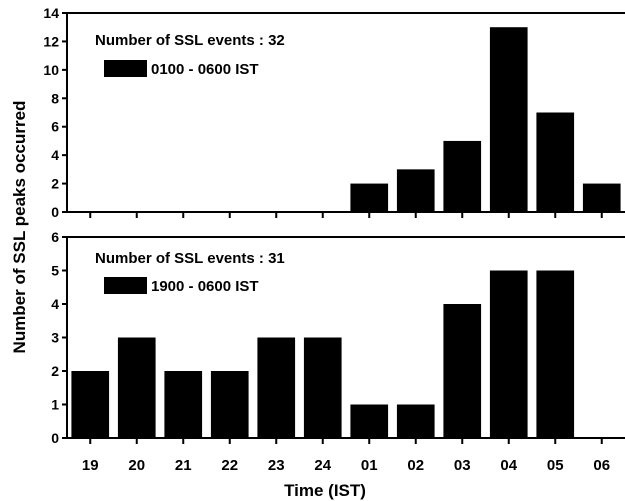 This screenshot has width=625, height=501. What do you see at coordinates (90, 465) in the screenshot?
I see `x-tick-label: 19` at bounding box center [90, 465].